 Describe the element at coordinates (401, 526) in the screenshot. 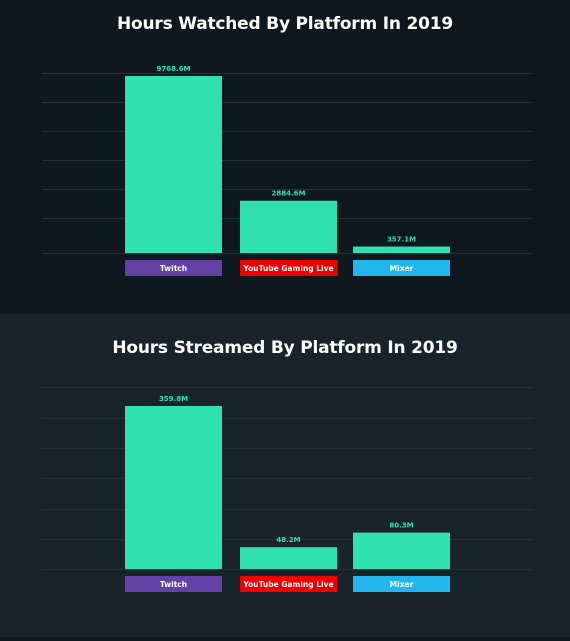

I see `value-label-mixer: 80.3M` at that location.